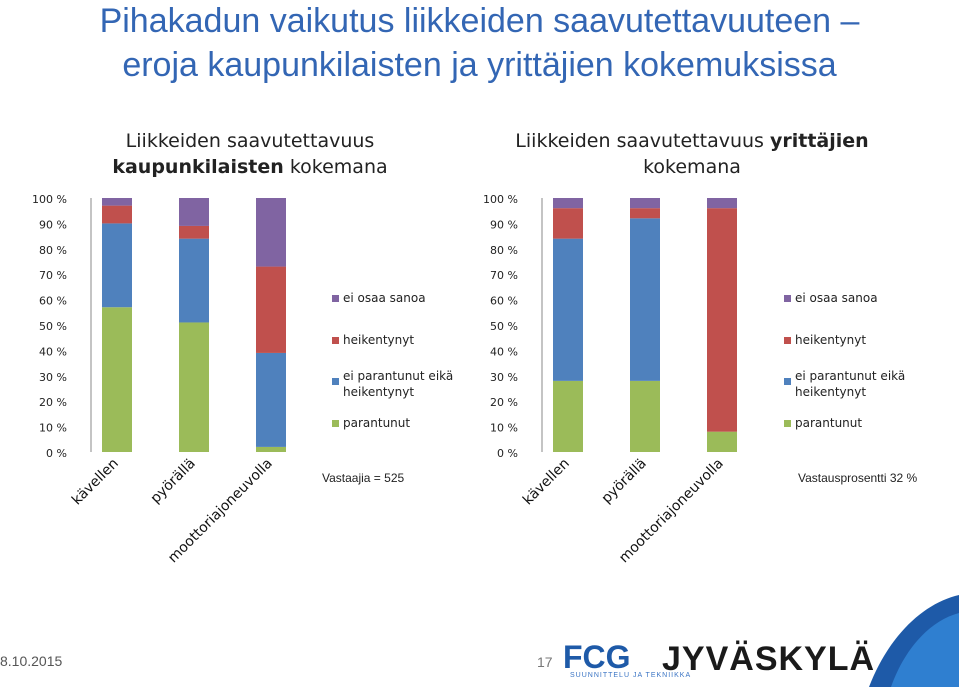  Describe the element at coordinates (828, 423) in the screenshot. I see `chart2-legend-label: parantunut` at that location.